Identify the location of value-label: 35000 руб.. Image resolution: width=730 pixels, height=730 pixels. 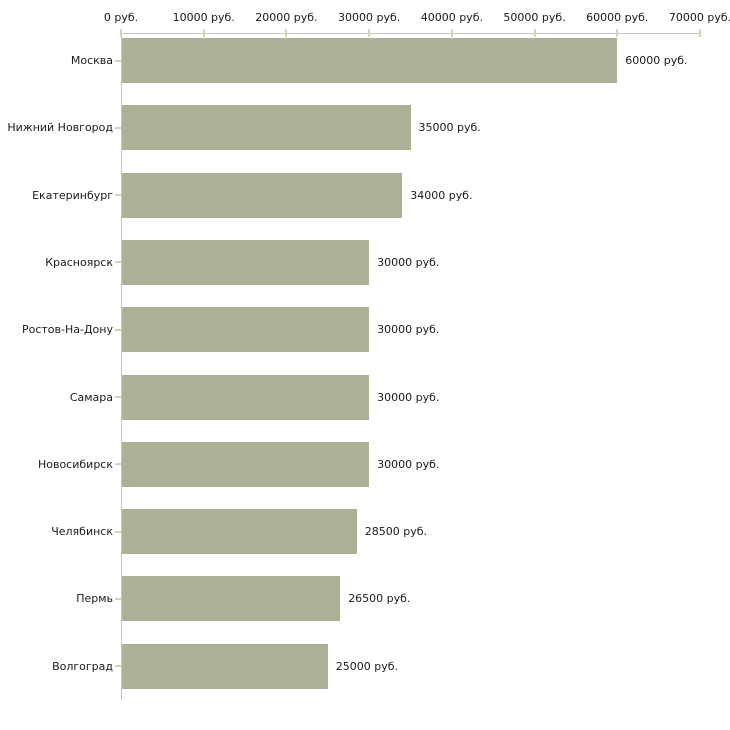
(449, 128).